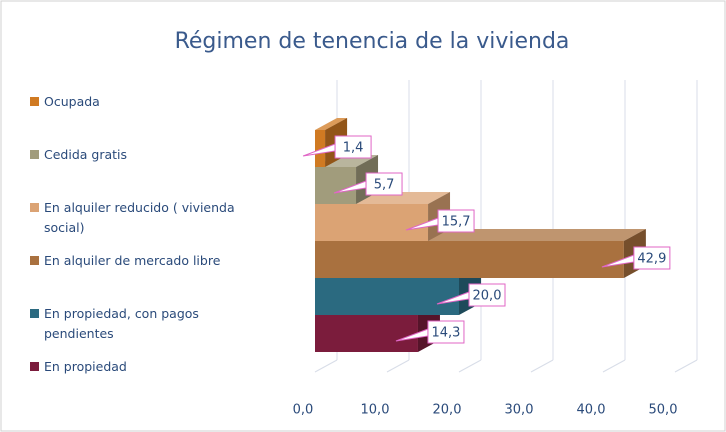 The height and width of the screenshot is (432, 726). Describe the element at coordinates (375, 410) in the screenshot. I see `x-tick-label: 10,0` at that location.